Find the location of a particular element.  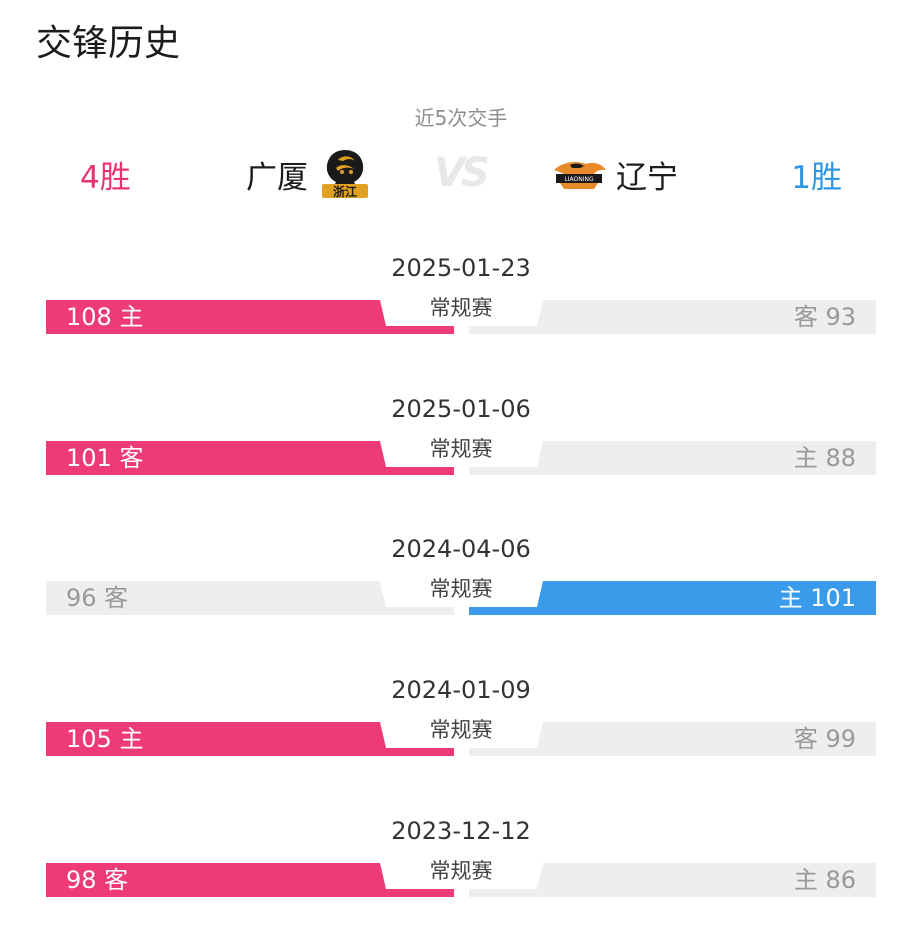

right-score: 客 93 is located at coordinates (824, 317).